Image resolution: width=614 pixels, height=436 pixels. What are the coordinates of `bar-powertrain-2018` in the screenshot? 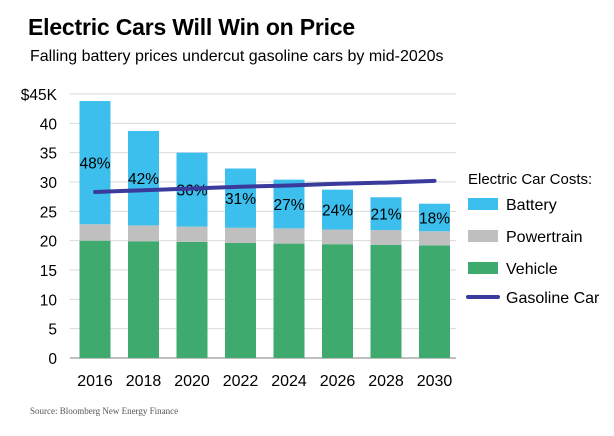 It's located at (143, 233).